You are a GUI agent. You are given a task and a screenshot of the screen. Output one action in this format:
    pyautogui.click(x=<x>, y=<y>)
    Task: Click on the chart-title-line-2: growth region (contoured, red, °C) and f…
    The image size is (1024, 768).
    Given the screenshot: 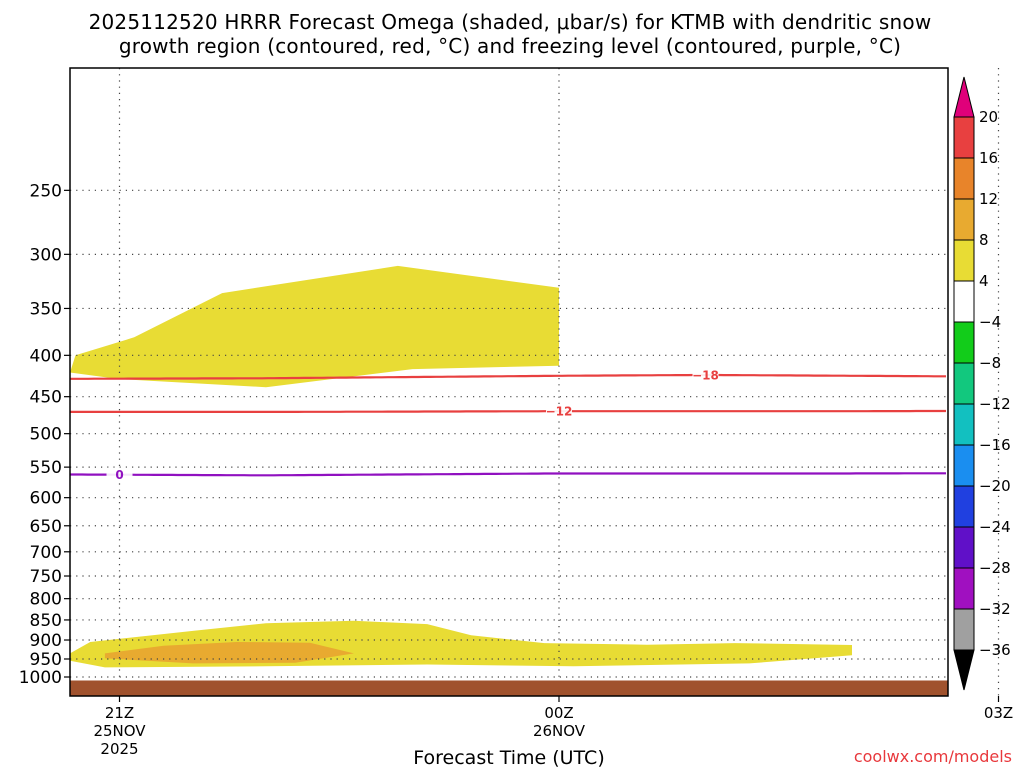 What is the action you would take?
    pyautogui.click(x=510, y=46)
    